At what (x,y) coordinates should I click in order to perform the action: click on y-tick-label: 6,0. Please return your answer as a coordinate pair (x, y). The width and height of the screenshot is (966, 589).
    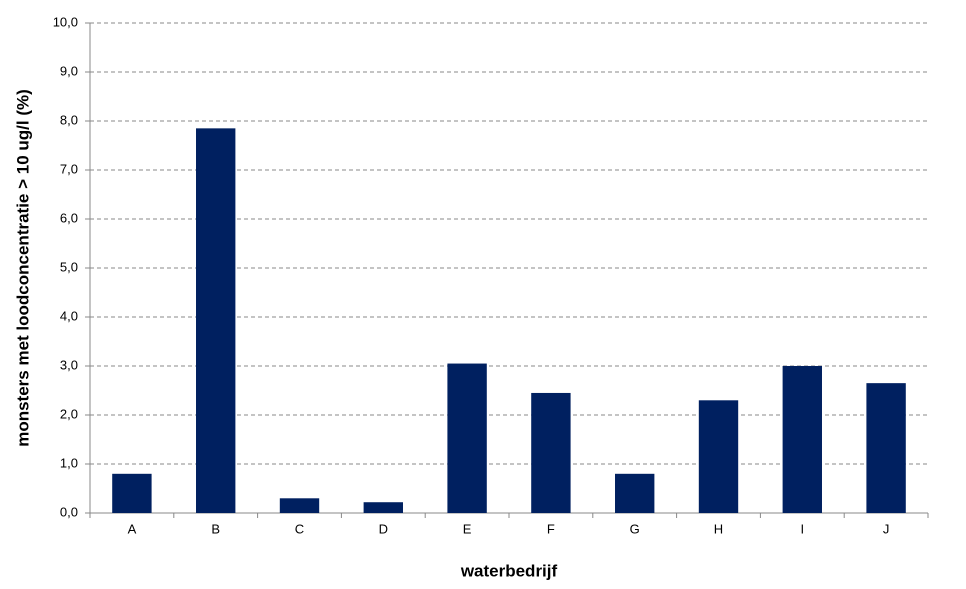
    Looking at the image, I should click on (69, 217).